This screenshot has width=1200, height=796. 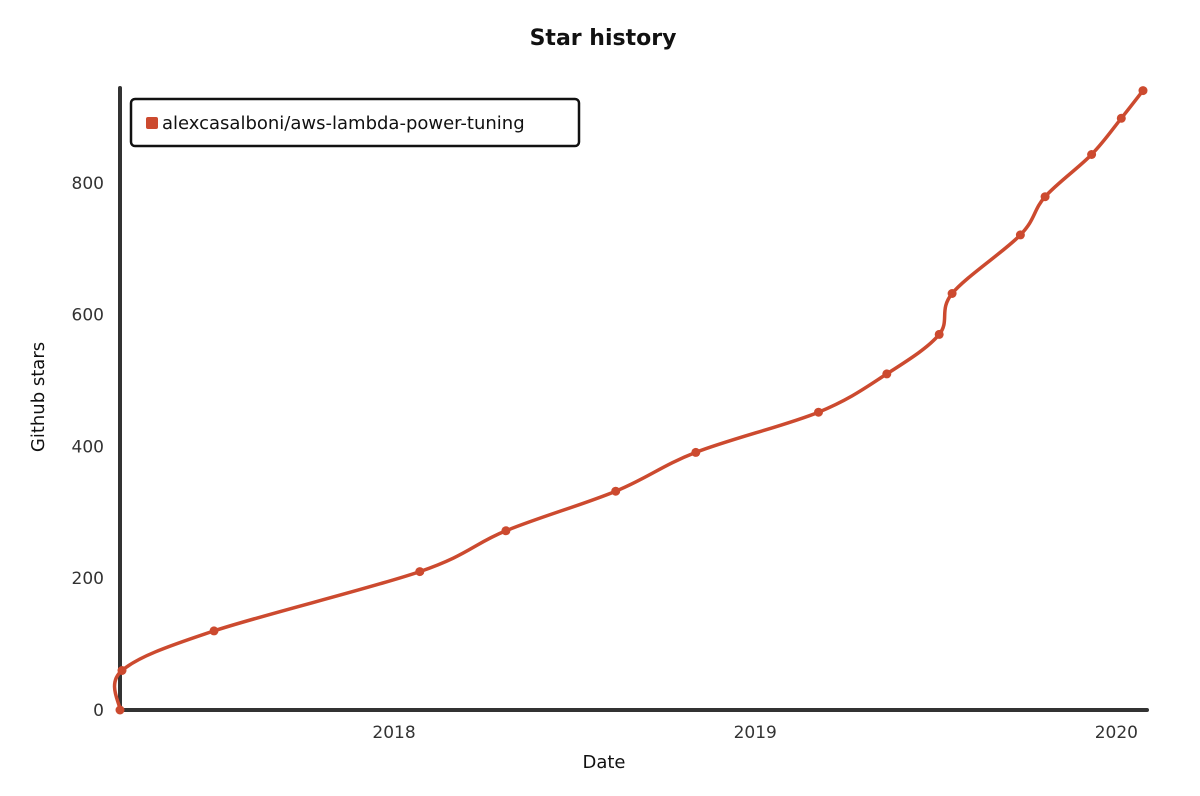 I want to click on legend-swatch, so click(x=152, y=123).